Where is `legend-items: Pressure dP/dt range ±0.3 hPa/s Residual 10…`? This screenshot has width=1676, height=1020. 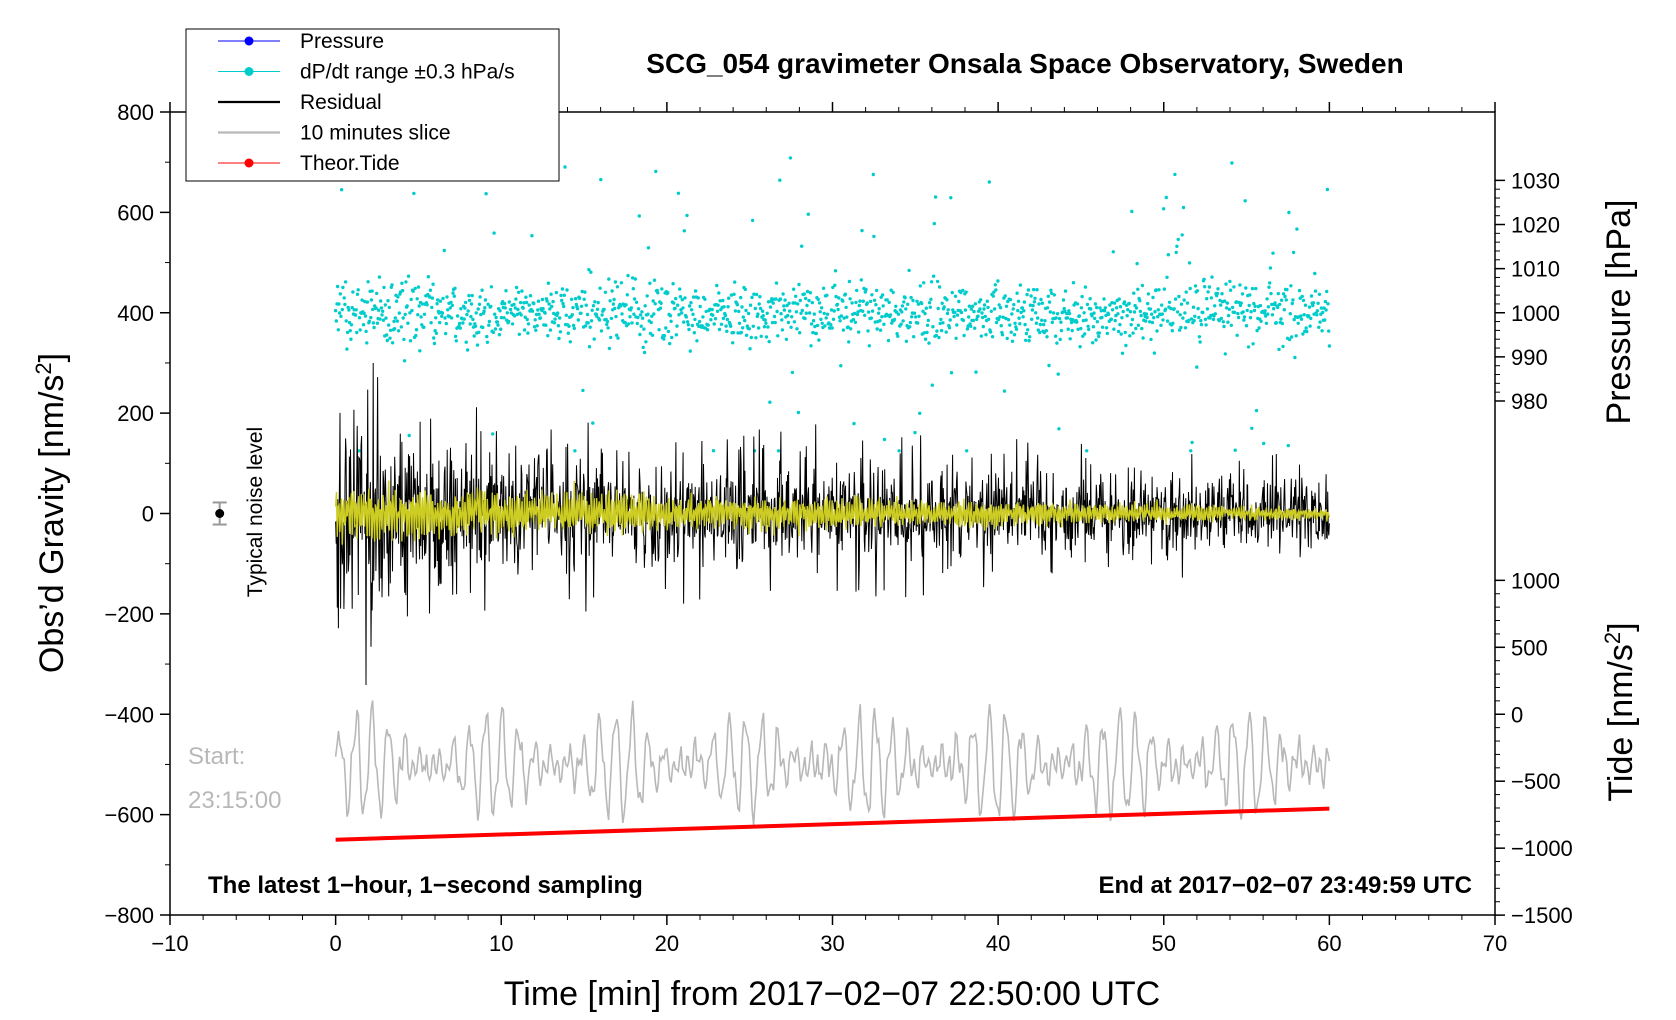 legend-items: Pressure dP/dt range ±0.3 hPa/s Residual 10… is located at coordinates (366, 102).